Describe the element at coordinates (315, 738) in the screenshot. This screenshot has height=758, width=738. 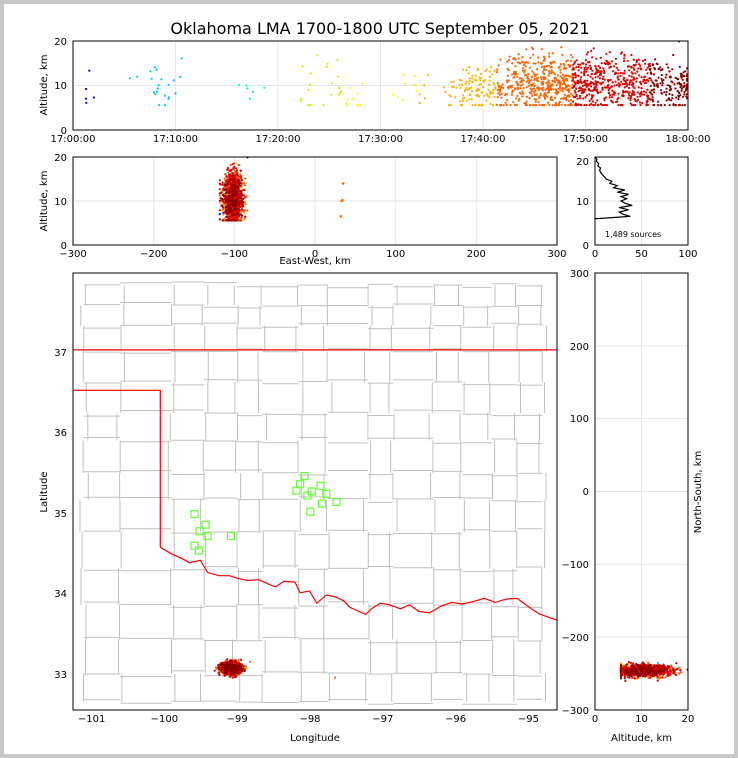
I see `plan-xlabel: Longitude` at that location.